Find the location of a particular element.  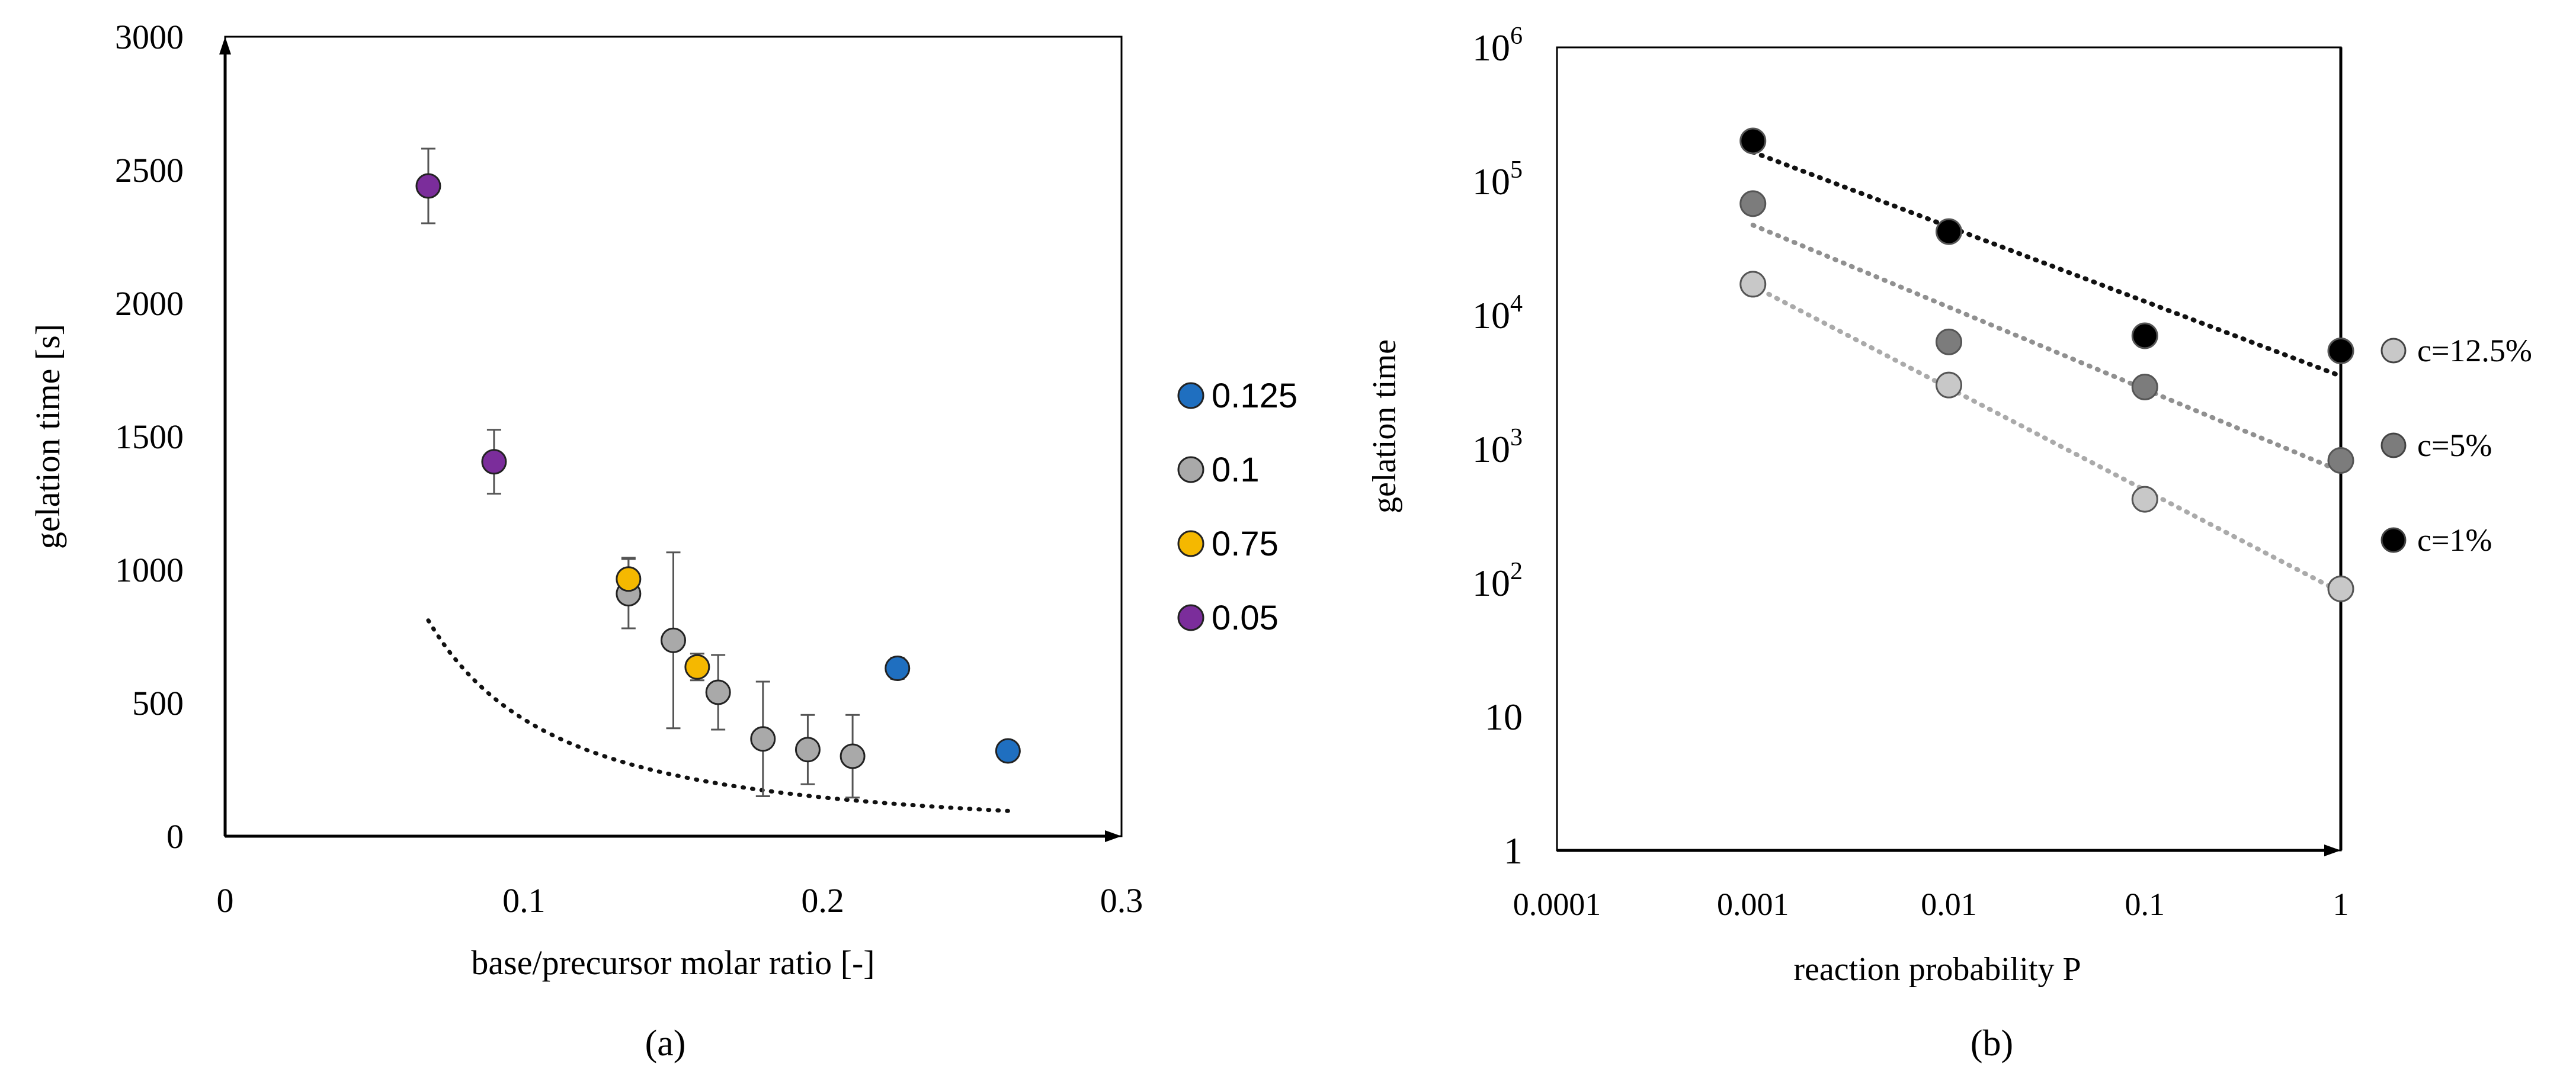

panel-b-legend-label: c=5% is located at coordinates (2454, 445).